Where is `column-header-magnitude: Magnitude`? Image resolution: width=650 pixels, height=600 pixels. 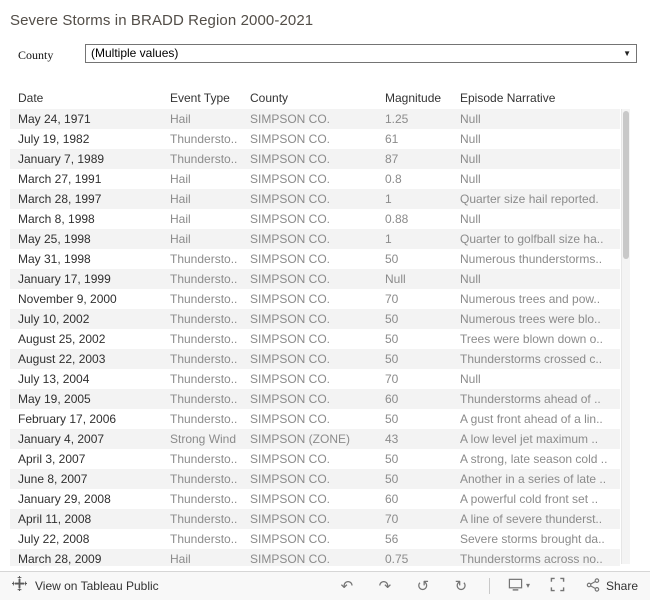
column-header-magnitude: Magnitude is located at coordinates (413, 98).